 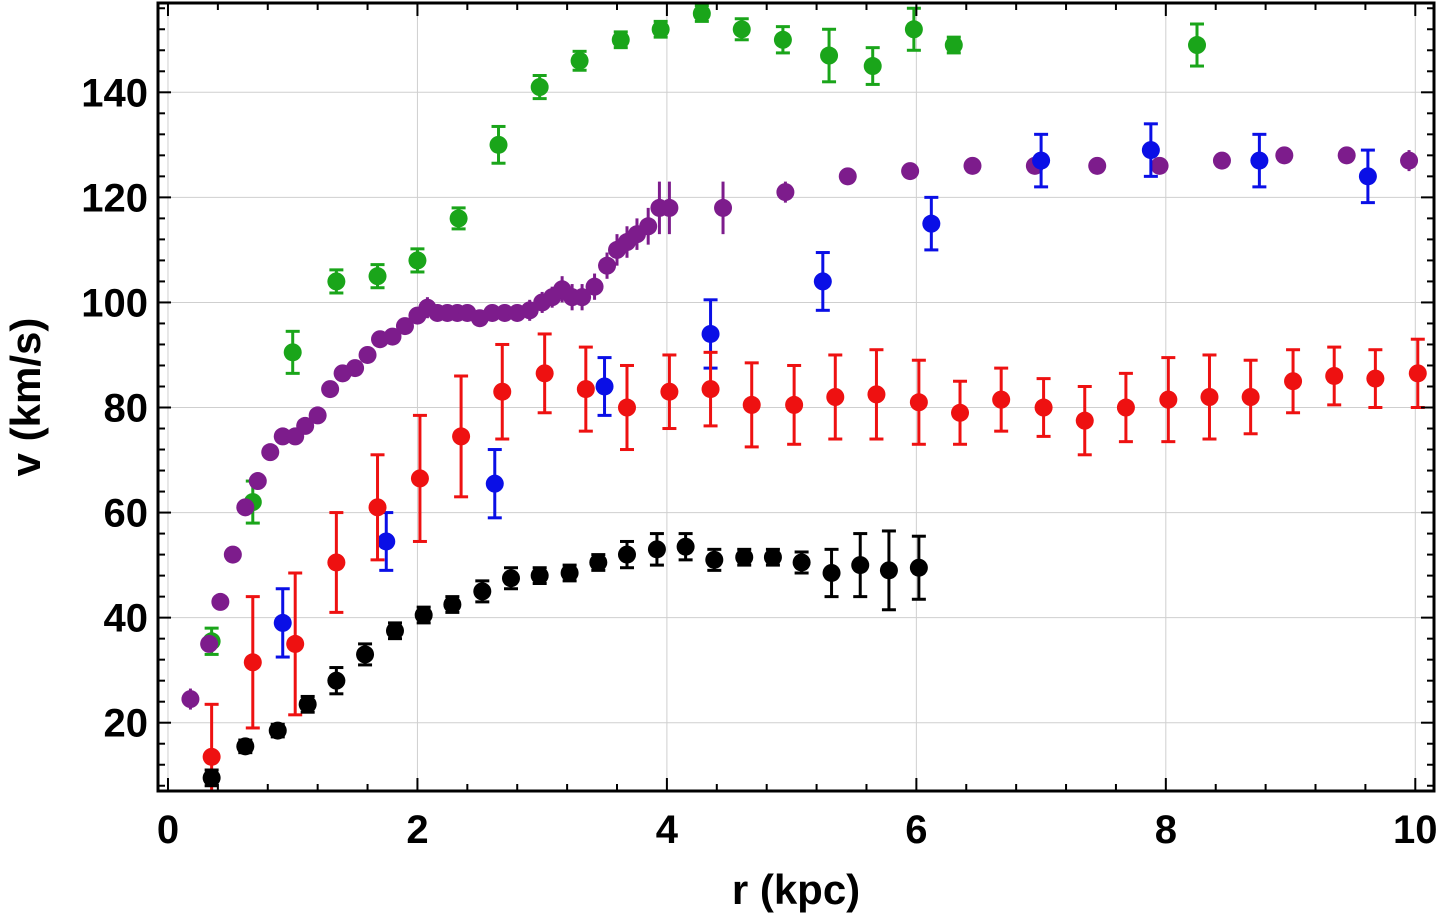 What do you see at coordinates (114, 198) in the screenshot?
I see `y-tick-label: 120` at bounding box center [114, 198].